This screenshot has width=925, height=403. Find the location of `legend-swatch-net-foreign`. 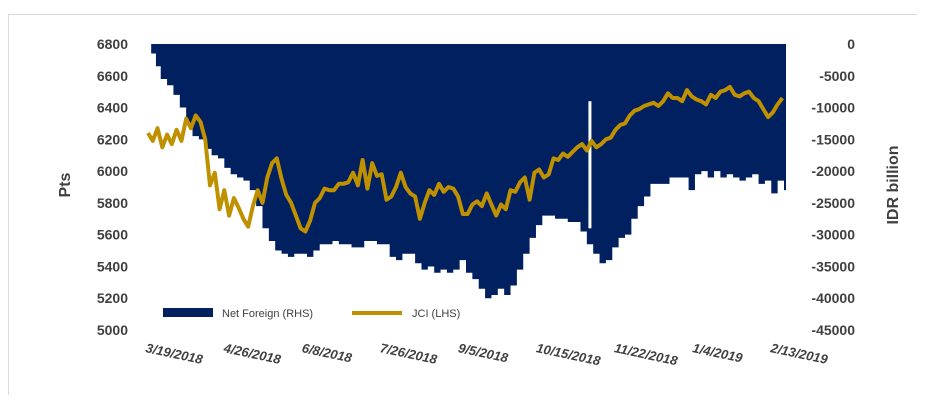

legend-swatch-net-foreign is located at coordinates (188, 312).